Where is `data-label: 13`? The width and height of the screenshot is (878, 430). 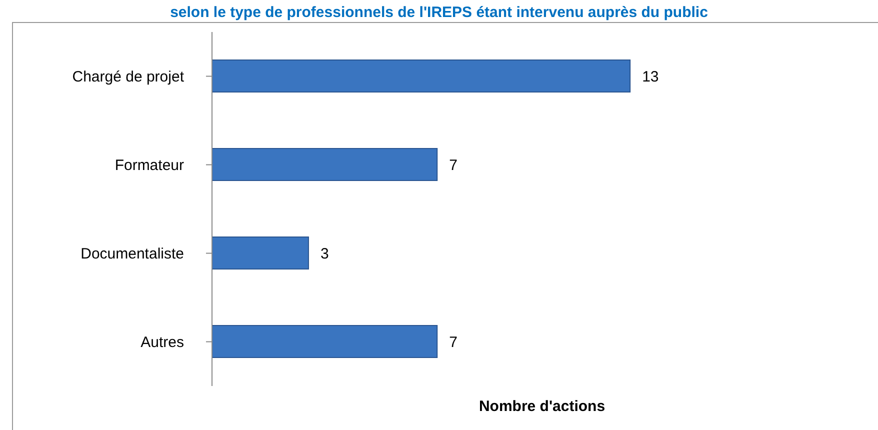
data-label: 13 is located at coordinates (650, 77).